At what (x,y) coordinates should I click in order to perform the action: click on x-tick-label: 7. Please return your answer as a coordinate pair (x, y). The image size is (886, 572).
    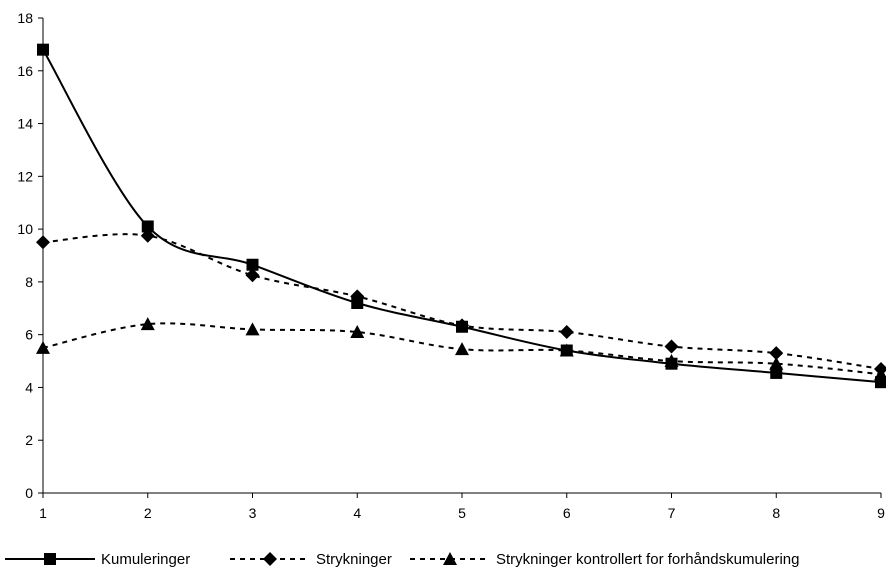
    Looking at the image, I should click on (672, 513).